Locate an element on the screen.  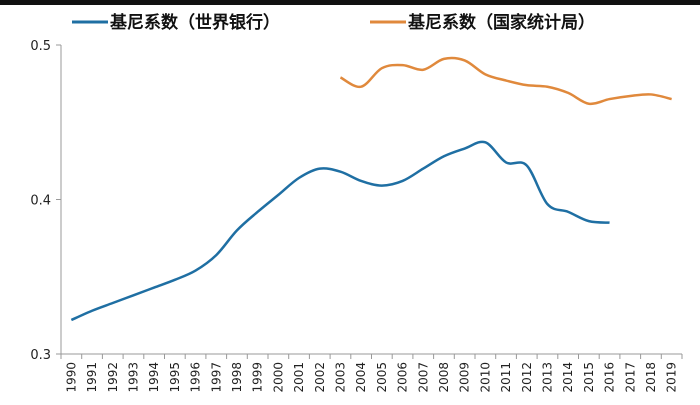
y-tick-label: 0.3 is located at coordinates (40, 355).